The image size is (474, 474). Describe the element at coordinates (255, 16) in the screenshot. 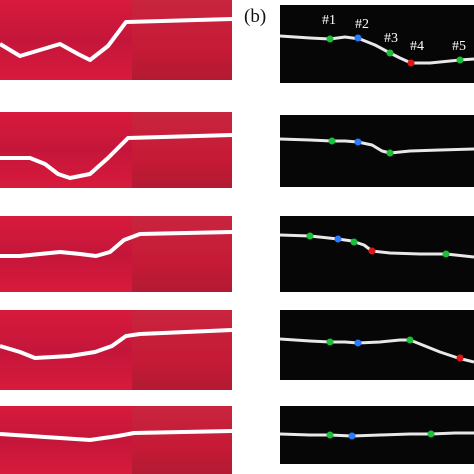

I see `panel-label: (b)` at that location.